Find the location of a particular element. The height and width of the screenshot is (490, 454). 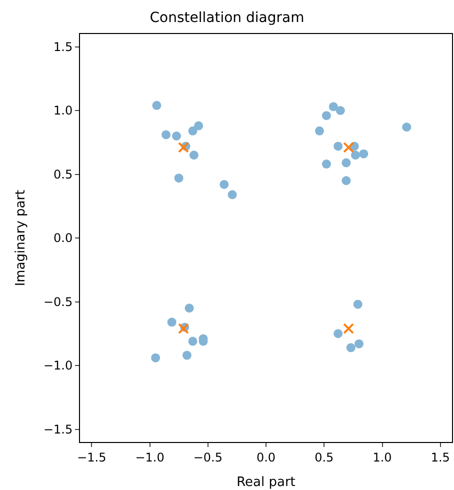

chart-title: Constellation diagram is located at coordinates (227, 18).